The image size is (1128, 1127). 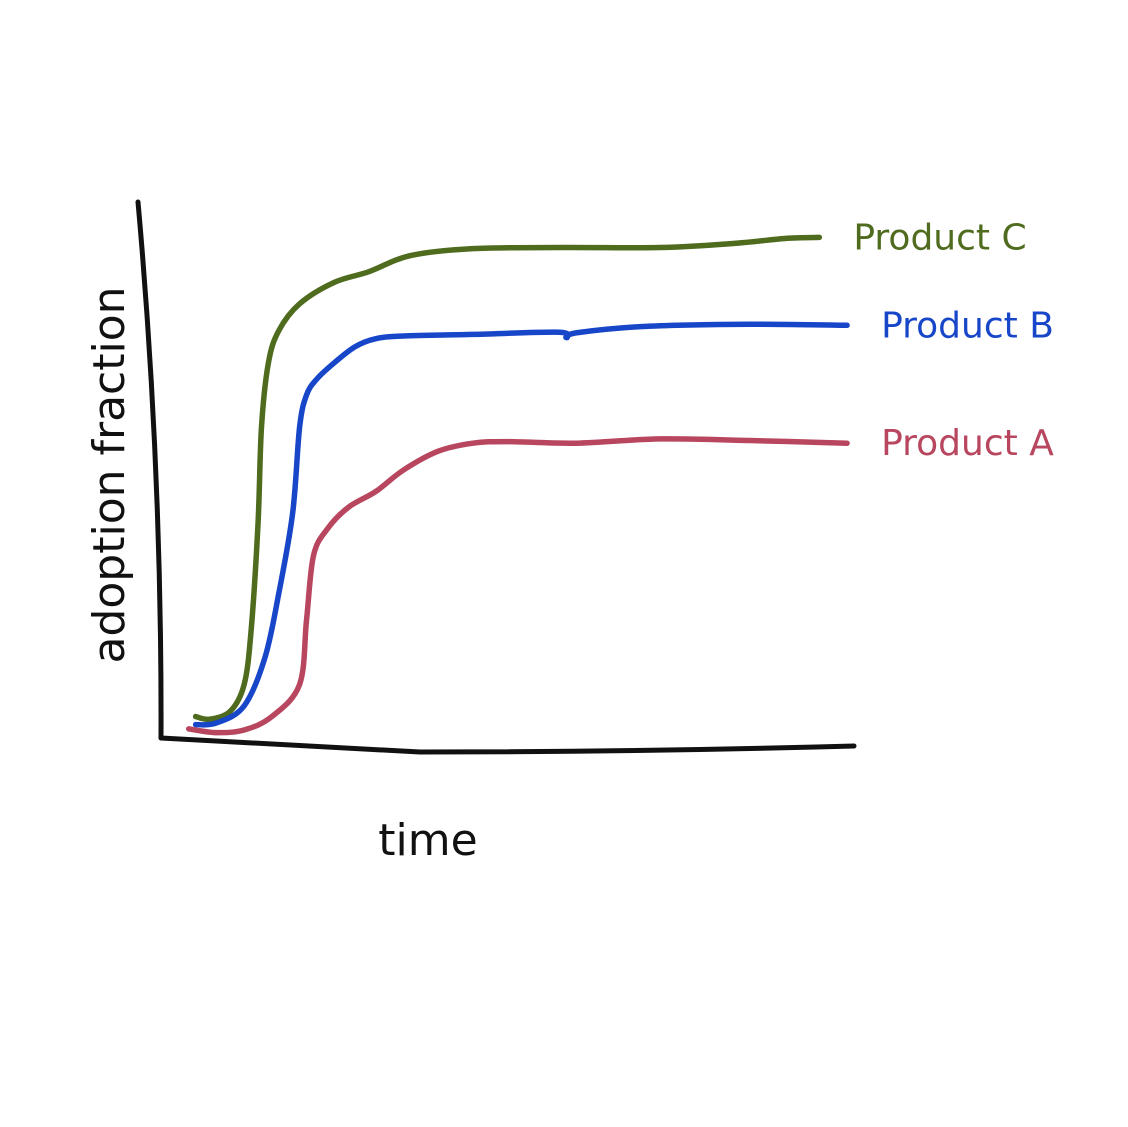 What do you see at coordinates (109, 474) in the screenshot?
I see `y-axis-label: adoption fraction` at bounding box center [109, 474].